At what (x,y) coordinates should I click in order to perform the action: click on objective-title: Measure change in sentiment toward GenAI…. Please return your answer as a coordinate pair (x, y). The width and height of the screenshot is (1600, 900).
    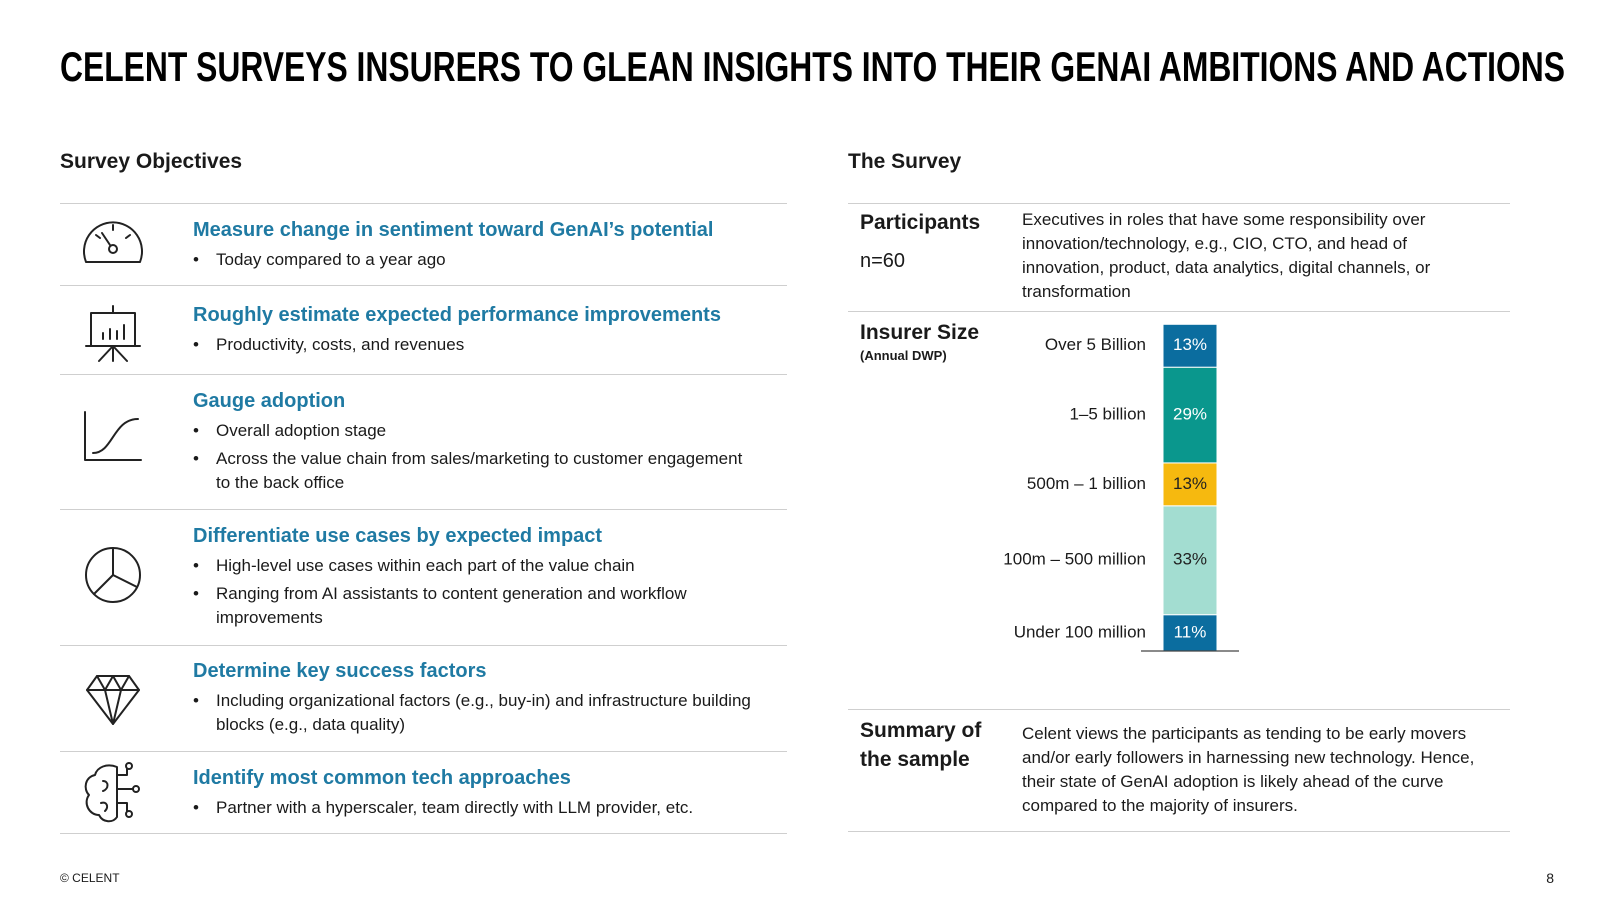
    Looking at the image, I should click on (453, 230).